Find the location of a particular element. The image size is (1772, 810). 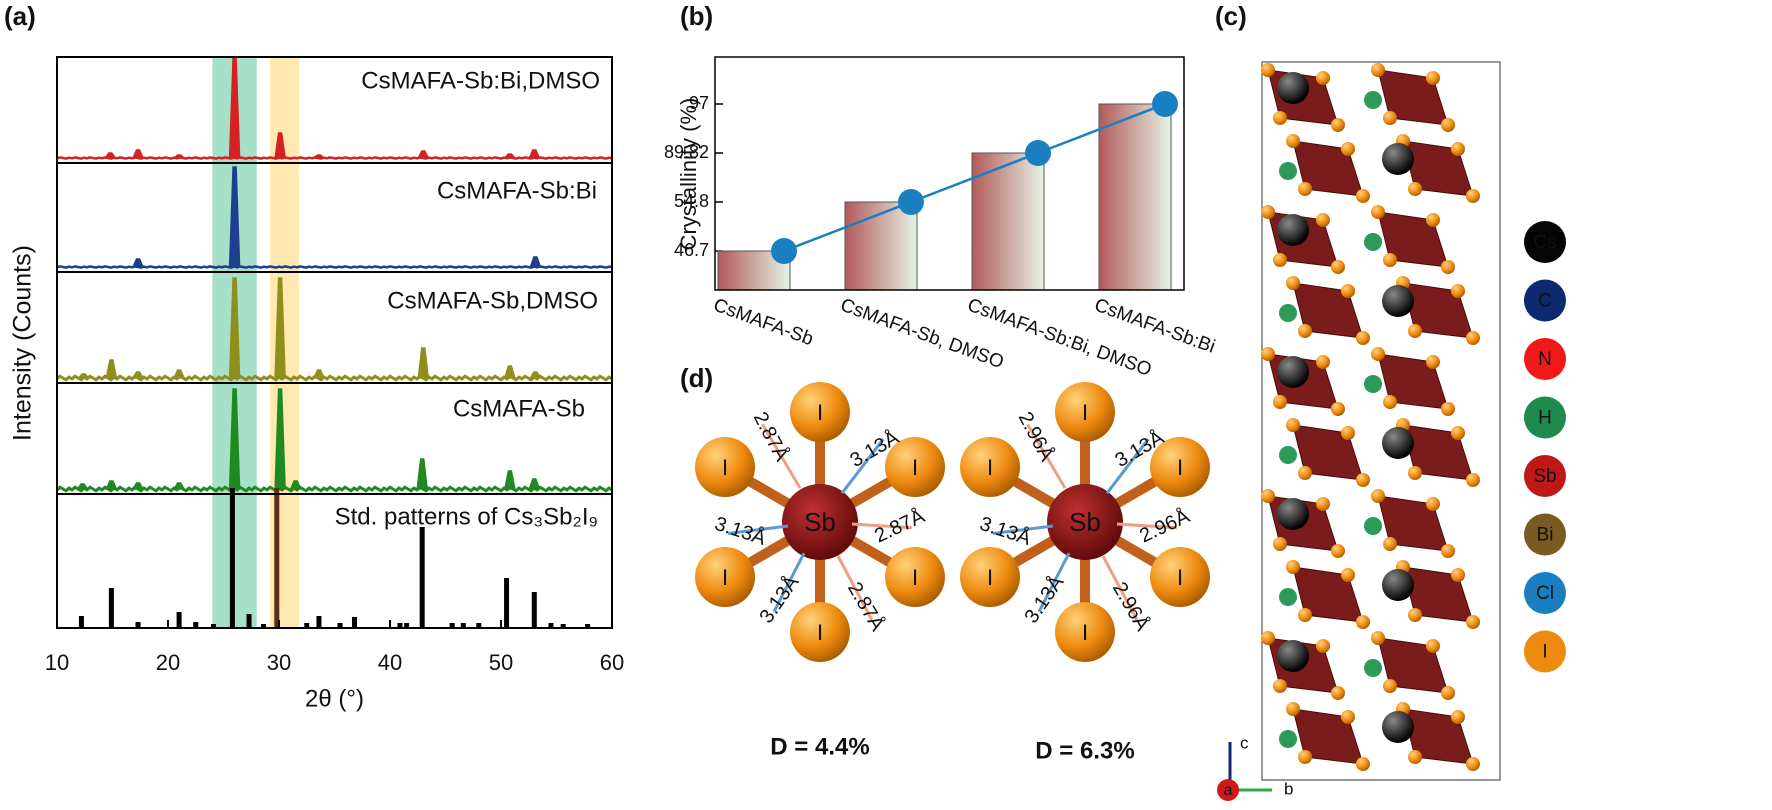

marker is located at coordinates (784, 251).